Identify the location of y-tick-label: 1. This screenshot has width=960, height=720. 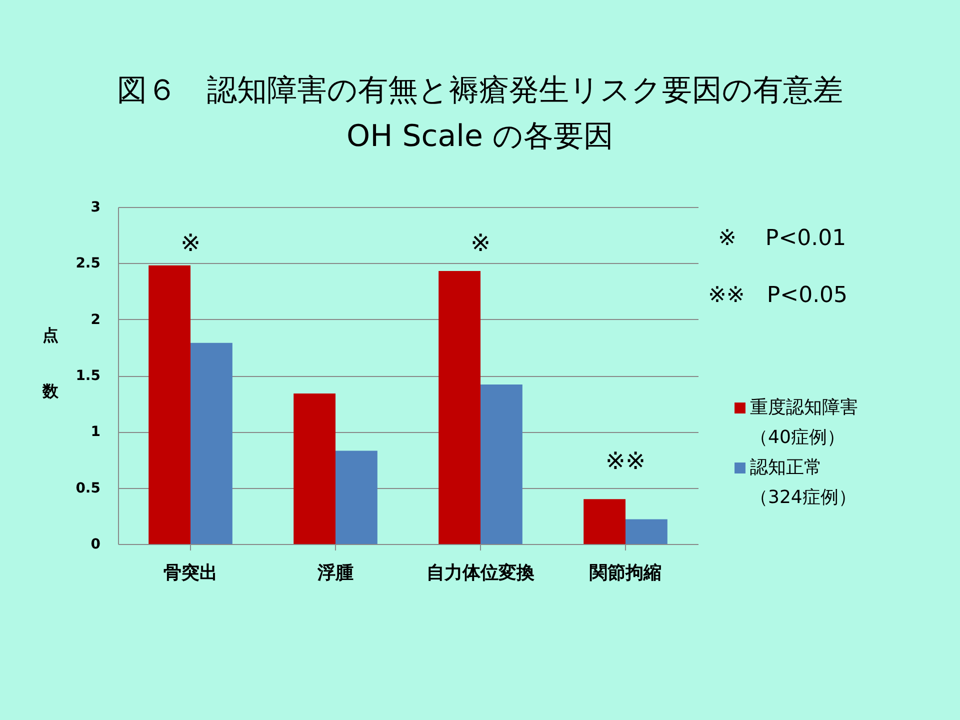
(95, 432).